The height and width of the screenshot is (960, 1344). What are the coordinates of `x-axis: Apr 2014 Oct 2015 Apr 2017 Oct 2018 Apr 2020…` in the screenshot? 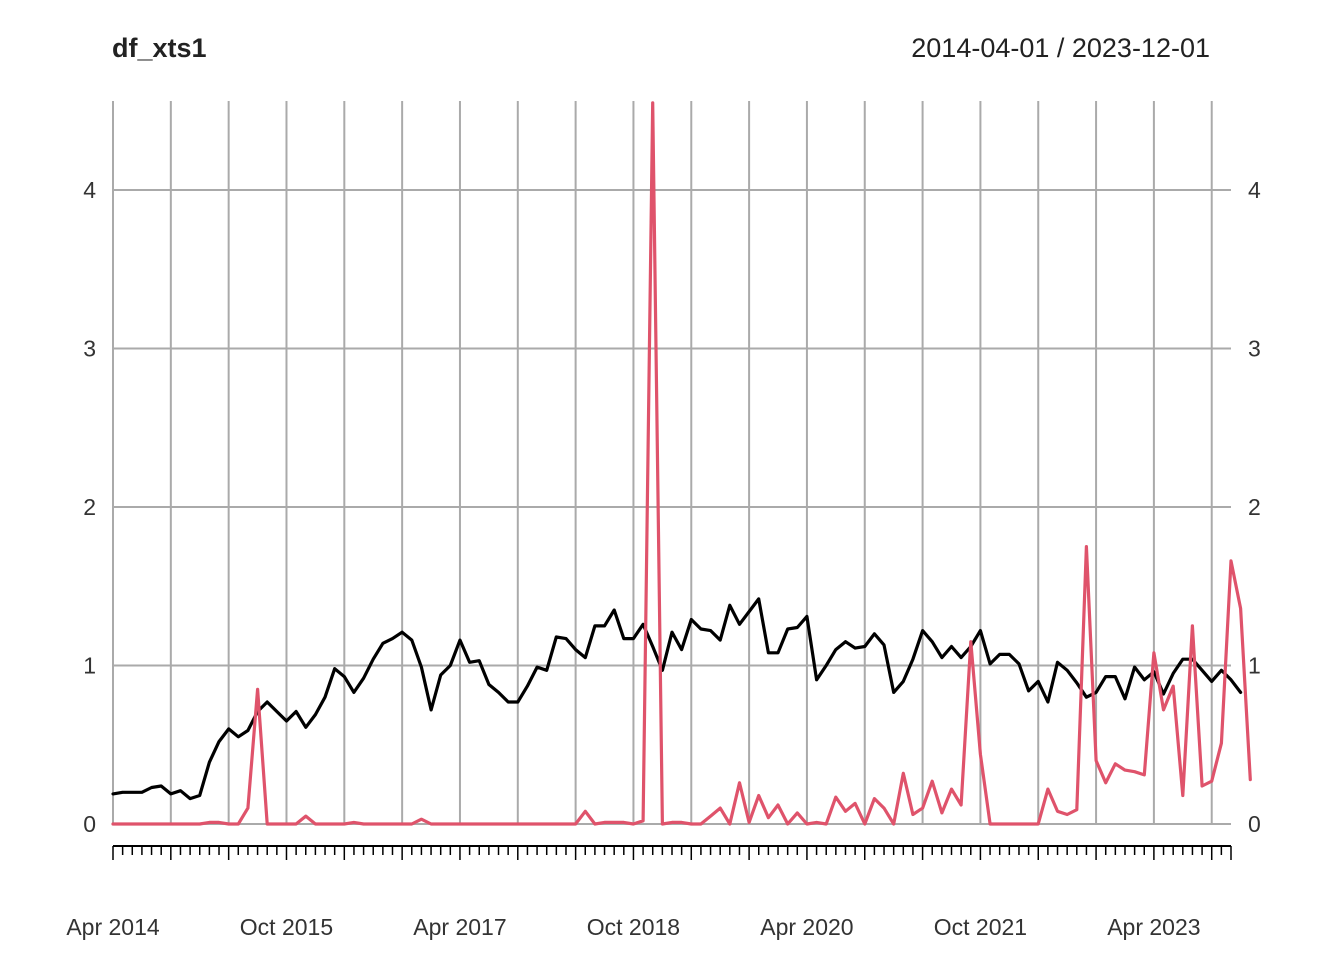 It's located at (649, 892).